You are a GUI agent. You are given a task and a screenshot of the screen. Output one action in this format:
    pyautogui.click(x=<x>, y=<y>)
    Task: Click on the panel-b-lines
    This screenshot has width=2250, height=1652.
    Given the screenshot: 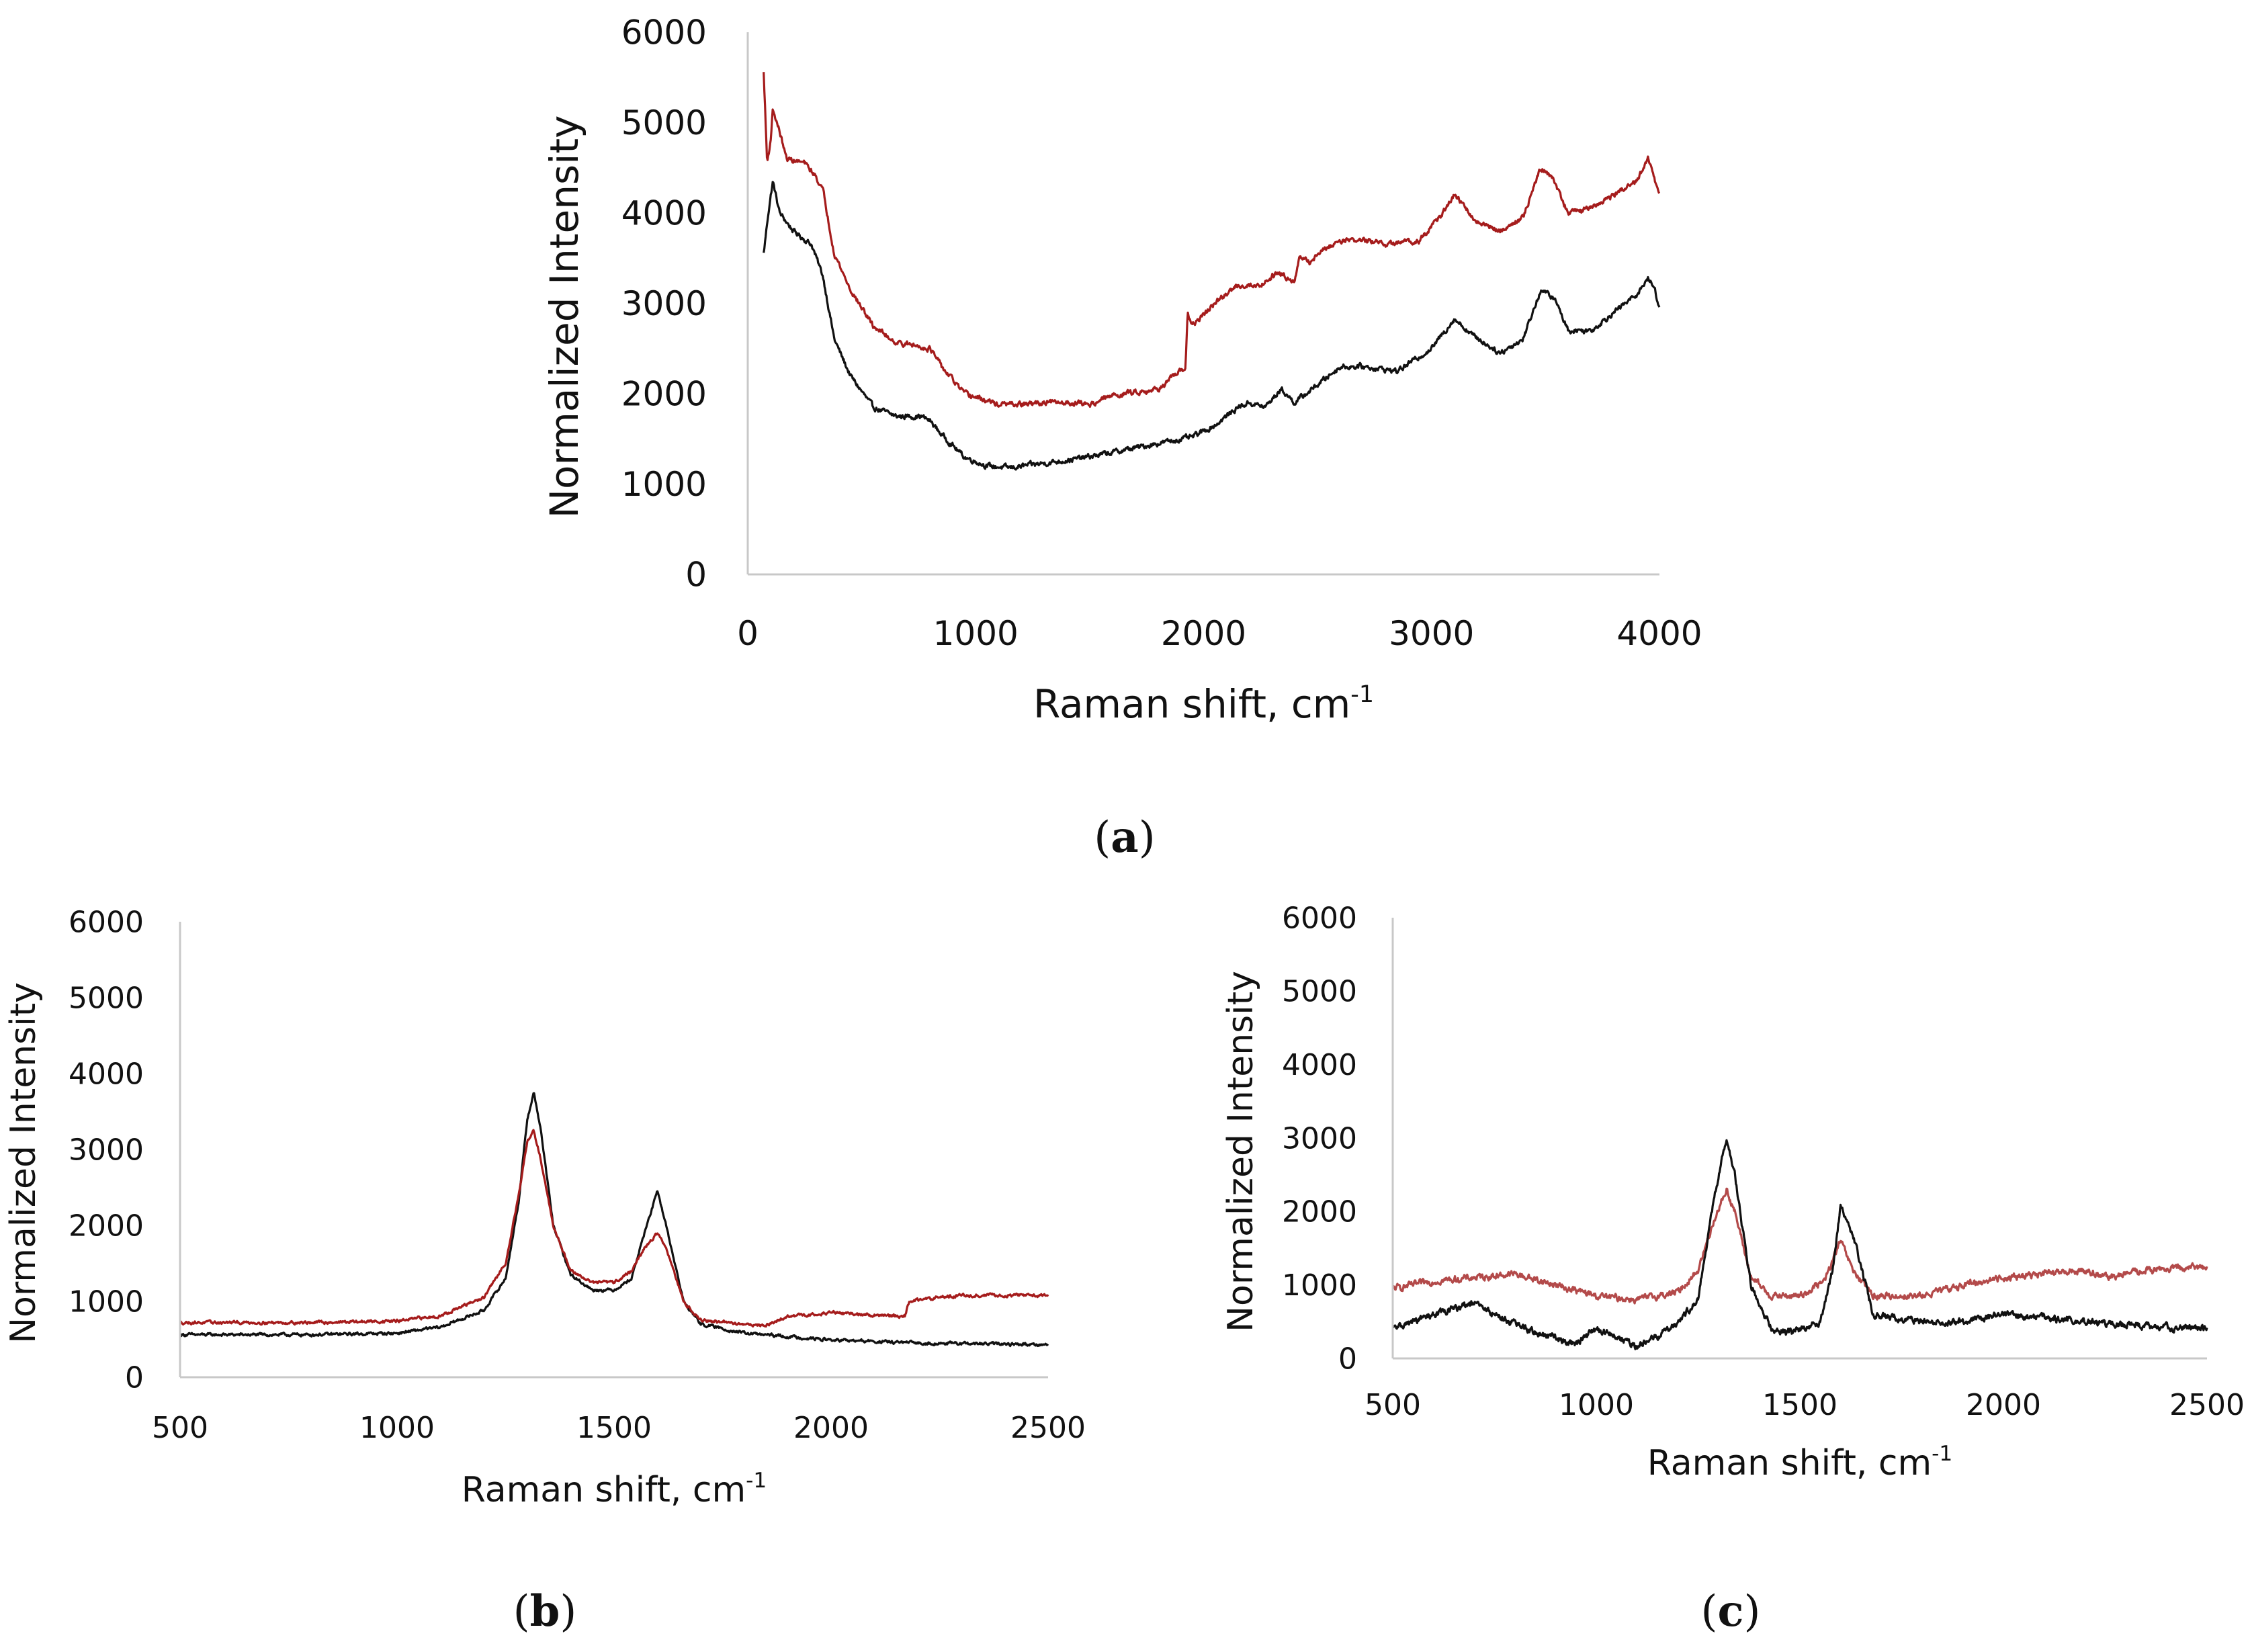 What is the action you would take?
    pyautogui.click(x=614, y=1220)
    